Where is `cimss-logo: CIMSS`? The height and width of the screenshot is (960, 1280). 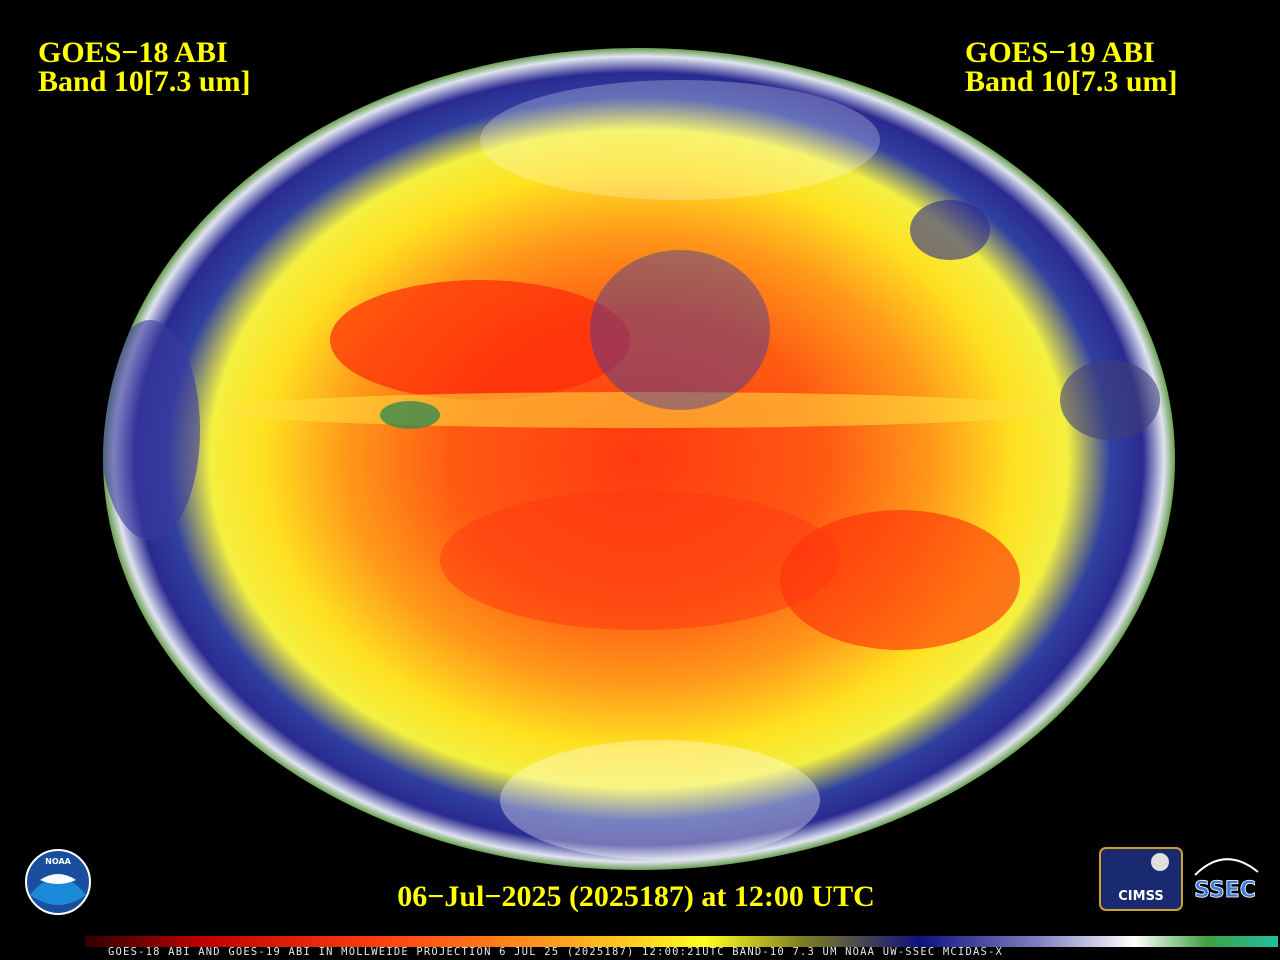
cimss-logo: CIMSS is located at coordinates (1141, 879).